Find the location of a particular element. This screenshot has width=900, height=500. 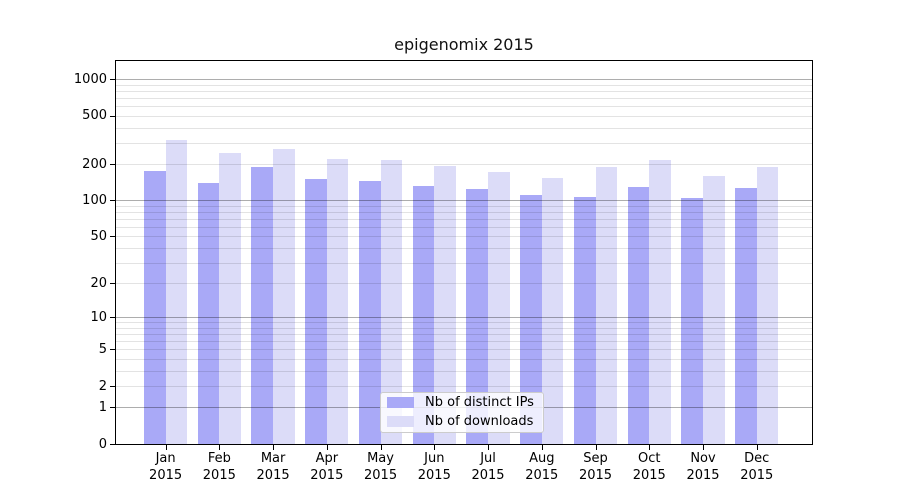

bar-downloads-nov is located at coordinates (714, 310).